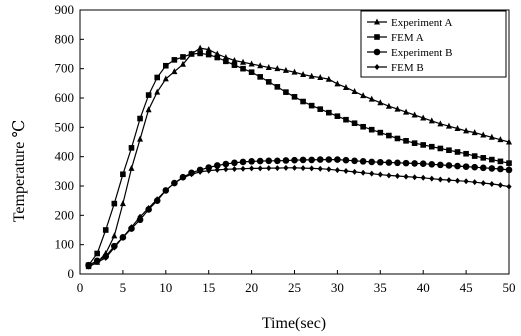 The width and height of the screenshot is (521, 336). What do you see at coordinates (421, 23) in the screenshot?
I see `legend-label: Experiment A` at bounding box center [421, 23].